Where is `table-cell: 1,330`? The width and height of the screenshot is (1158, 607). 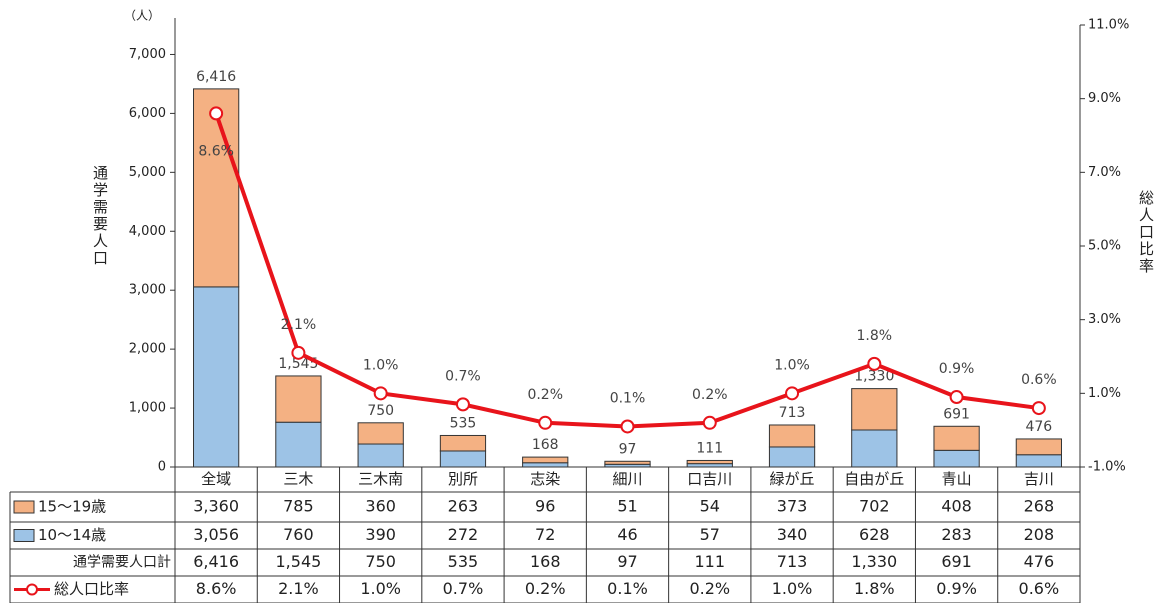 table-cell: 1,330 is located at coordinates (874, 561).